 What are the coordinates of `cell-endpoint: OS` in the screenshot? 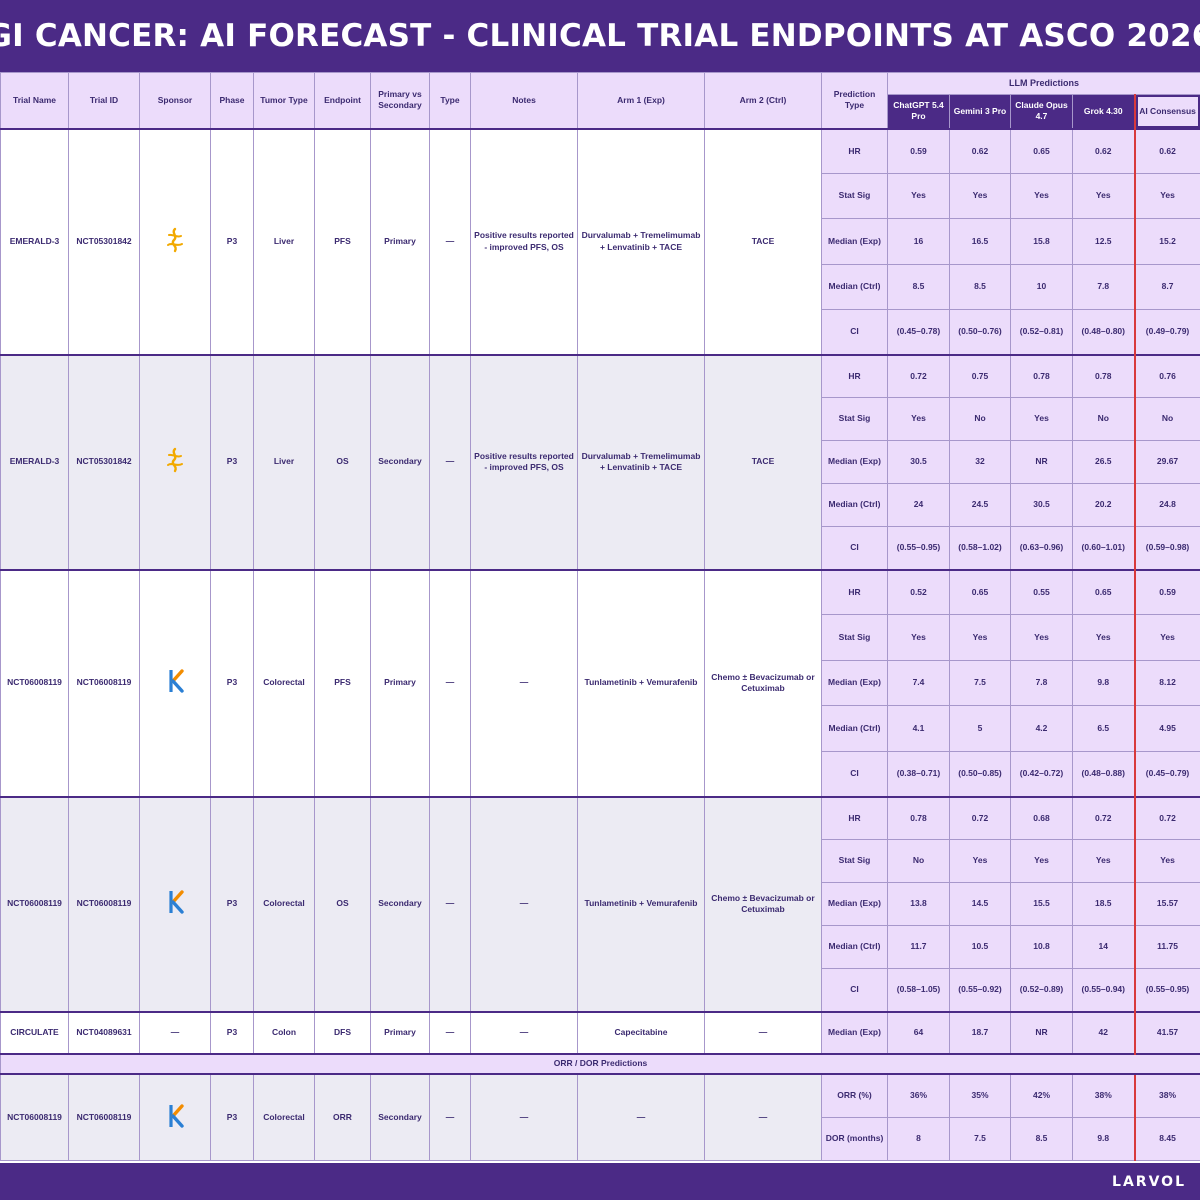 It's located at (342, 461).